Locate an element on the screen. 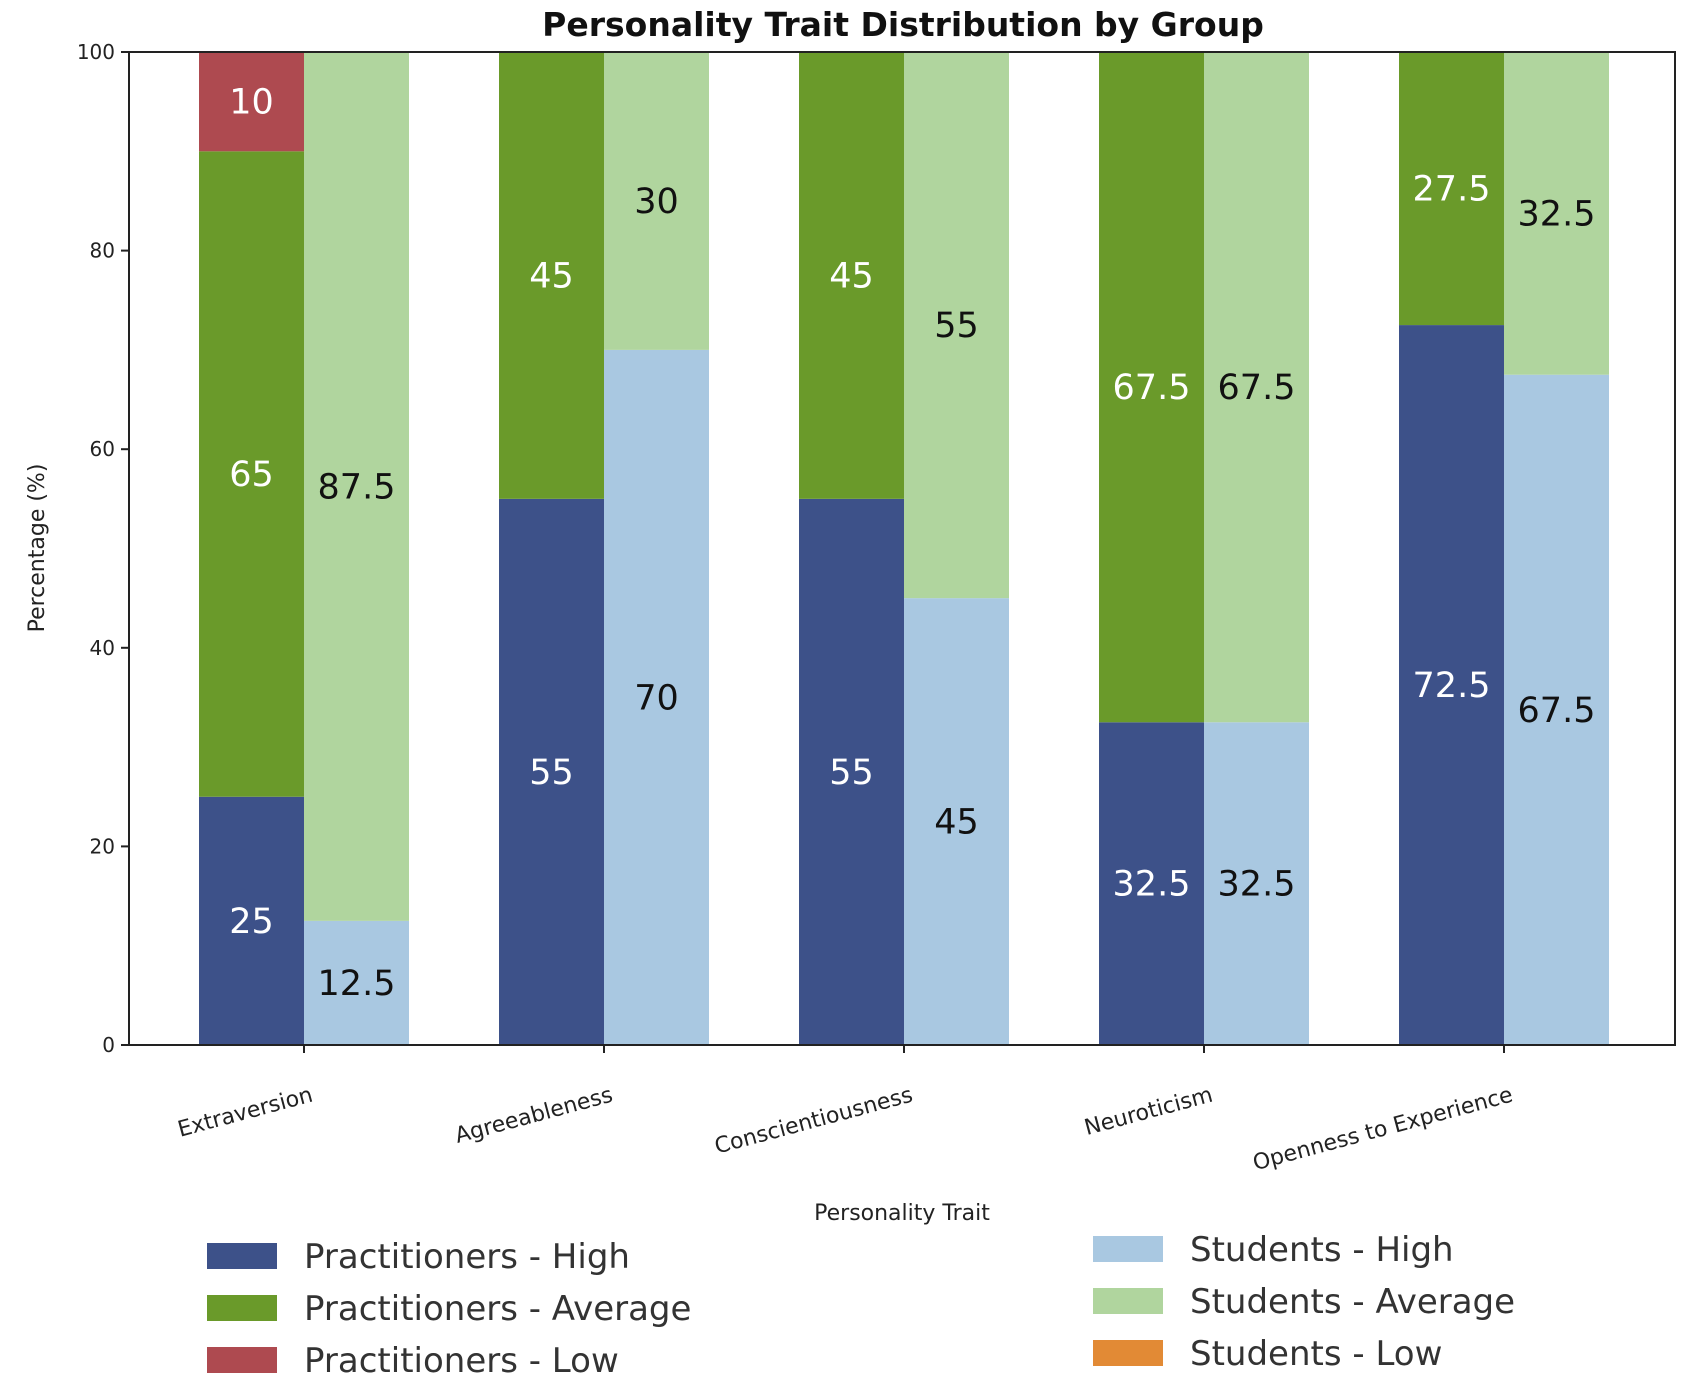 The height and width of the screenshot is (1380, 1700). x-axis-title: Personality Trait is located at coordinates (902, 1213).